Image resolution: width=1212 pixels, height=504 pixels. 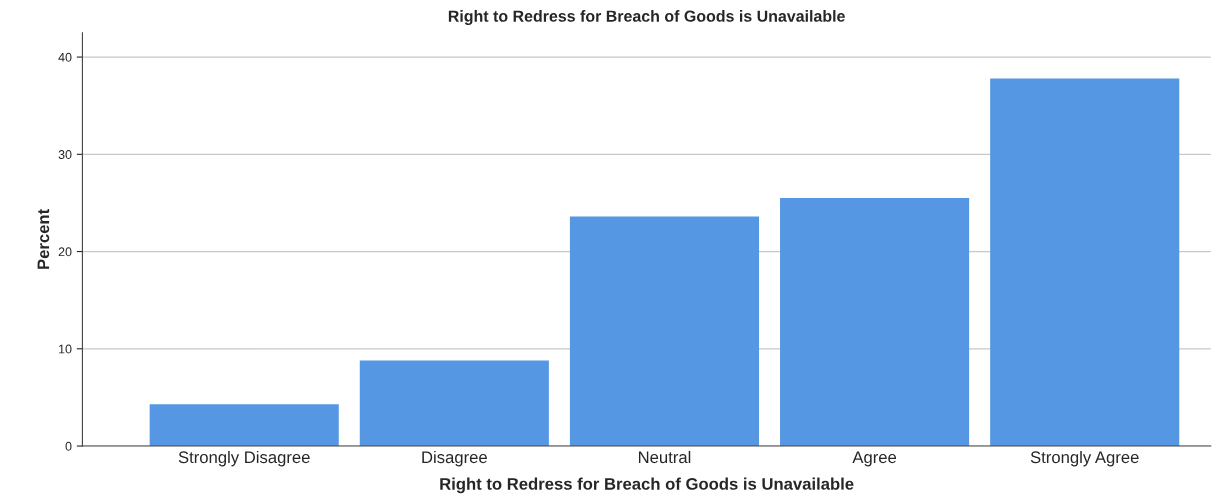 What do you see at coordinates (65, 349) in the screenshot?
I see `y-tick-label: 10` at bounding box center [65, 349].